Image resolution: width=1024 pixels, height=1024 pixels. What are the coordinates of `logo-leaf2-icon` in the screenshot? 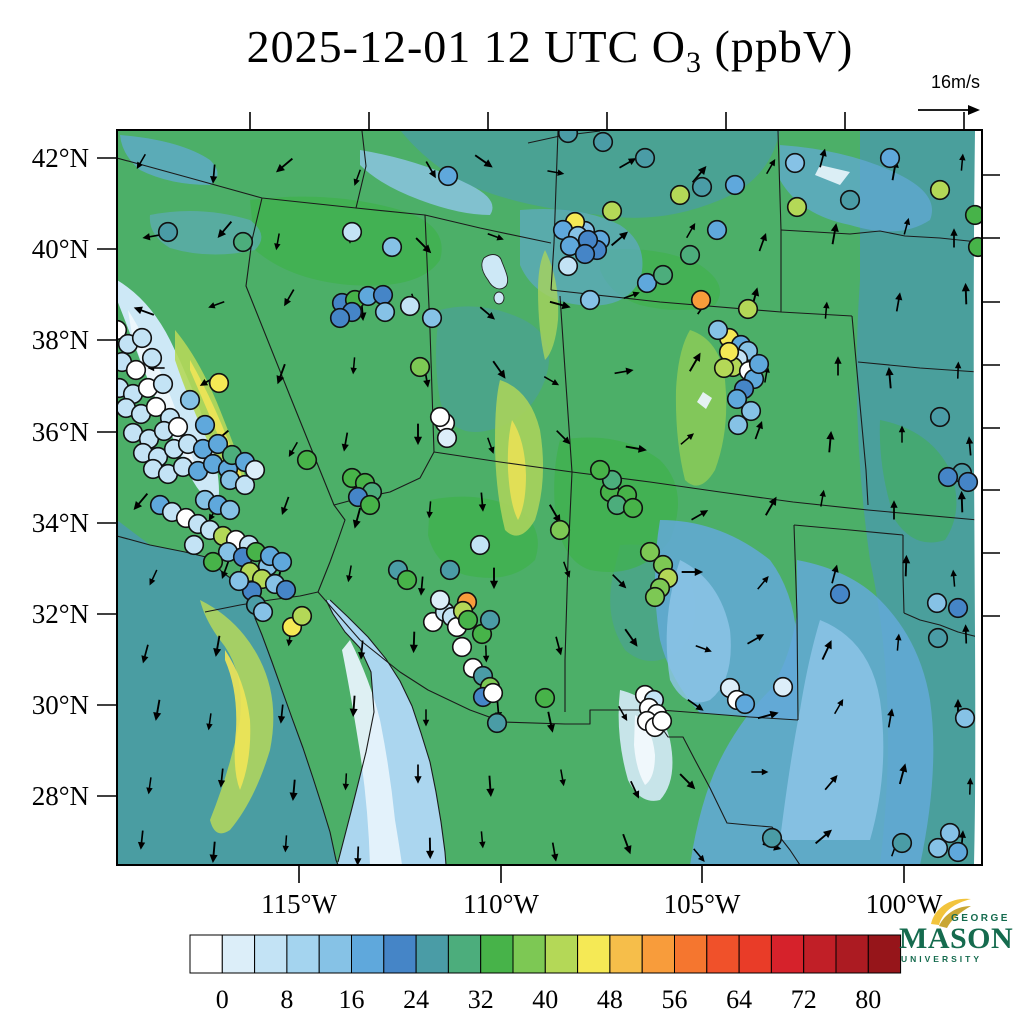 It's located at (955, 917).